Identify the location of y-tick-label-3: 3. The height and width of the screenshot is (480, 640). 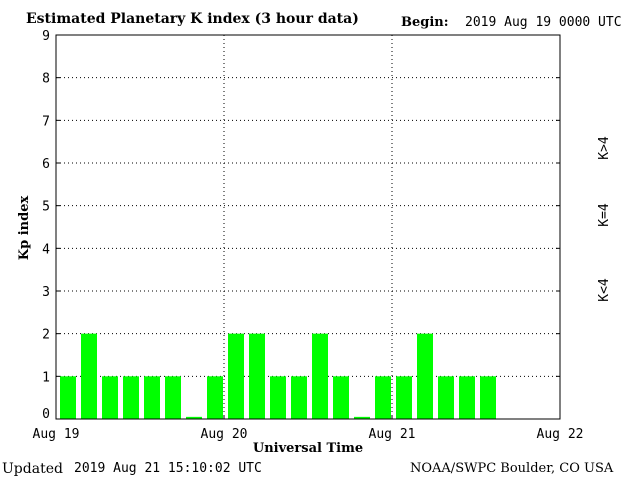
(46, 292).